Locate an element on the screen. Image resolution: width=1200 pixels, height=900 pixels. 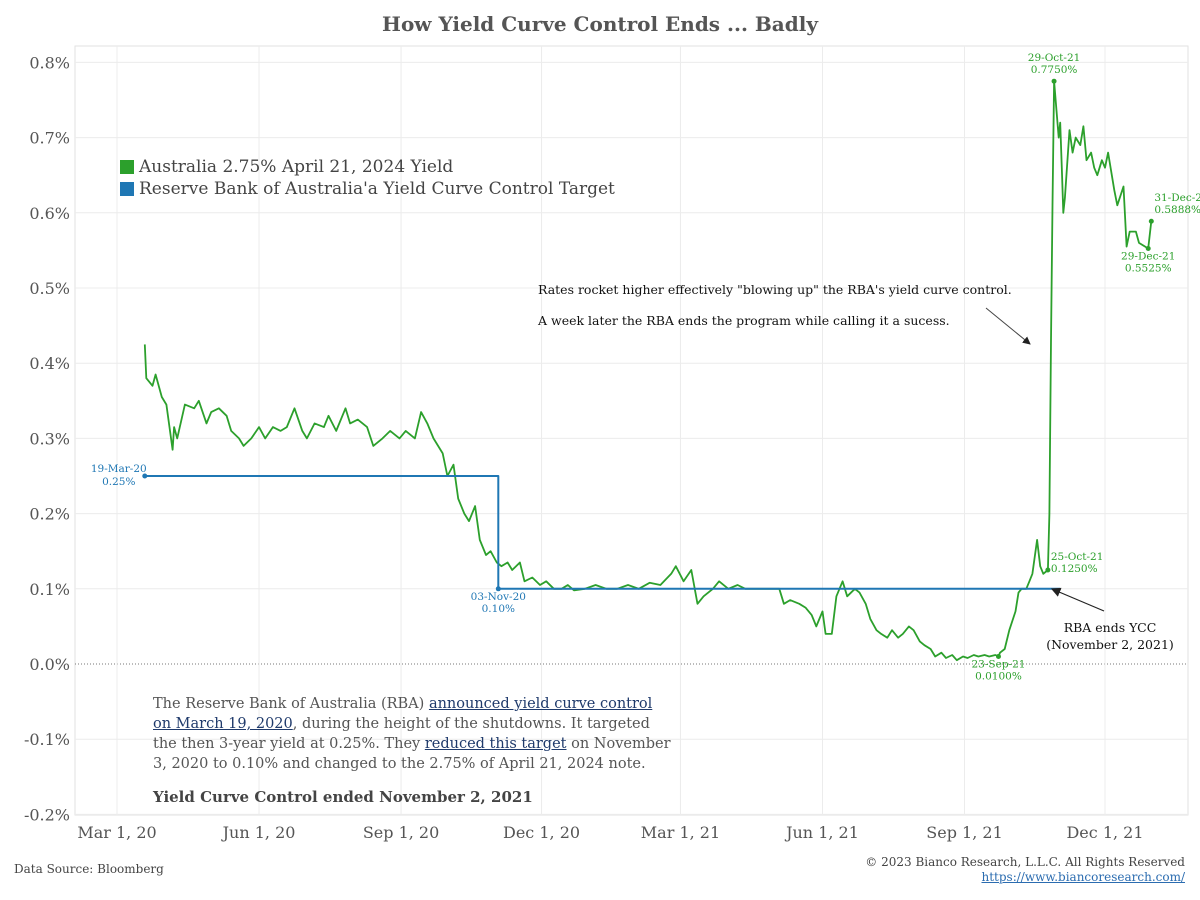
y-tick-label: 0.6% is located at coordinates (49, 213).